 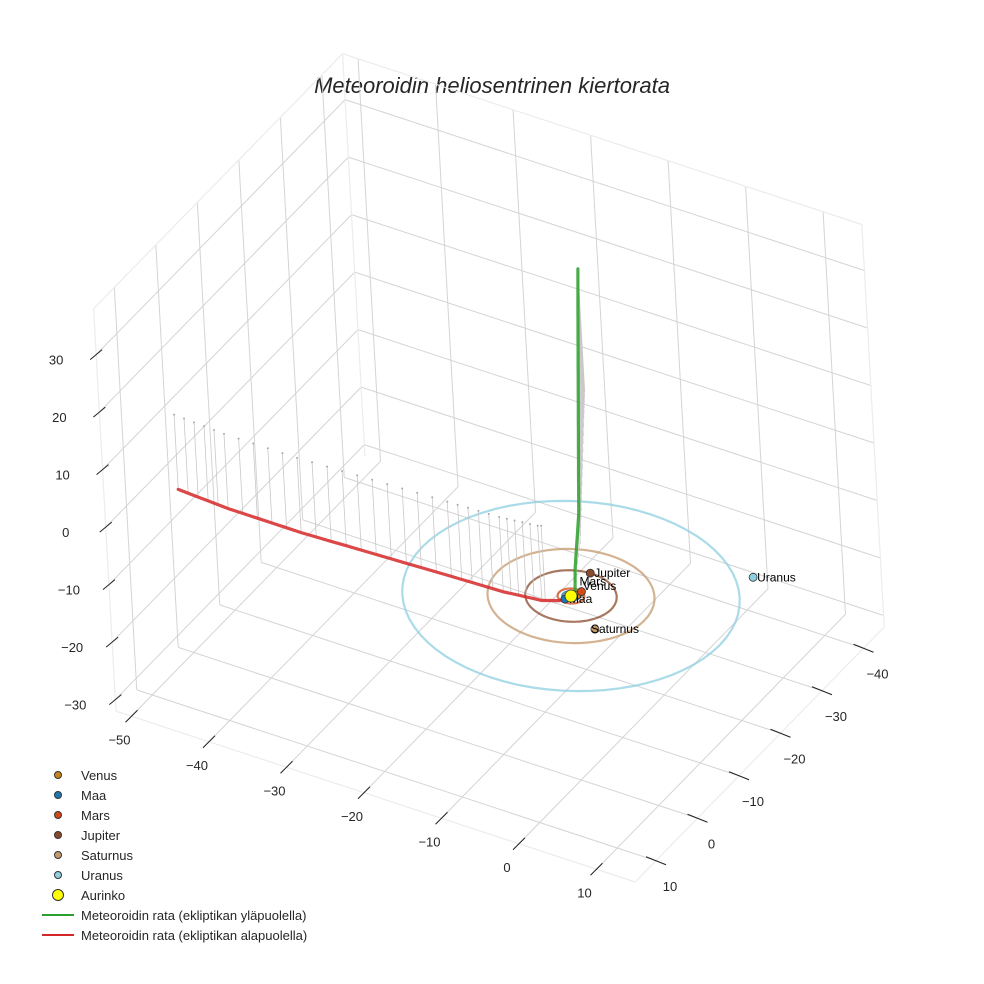 I want to click on x-tick-label: −50, so click(x=119, y=739).